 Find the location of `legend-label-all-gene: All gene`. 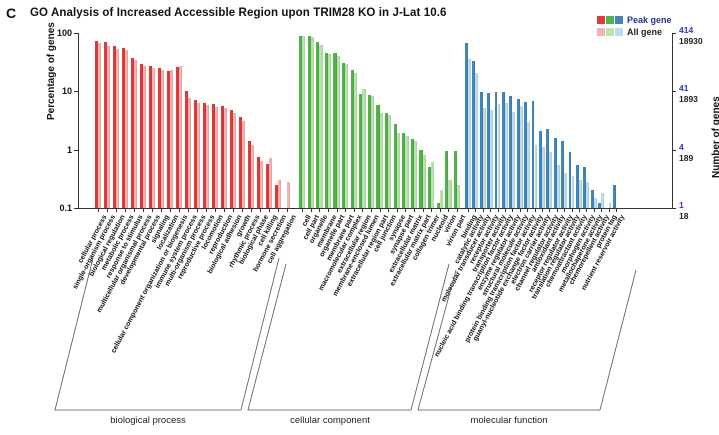

legend-label-all-gene: All gene is located at coordinates (645, 32).